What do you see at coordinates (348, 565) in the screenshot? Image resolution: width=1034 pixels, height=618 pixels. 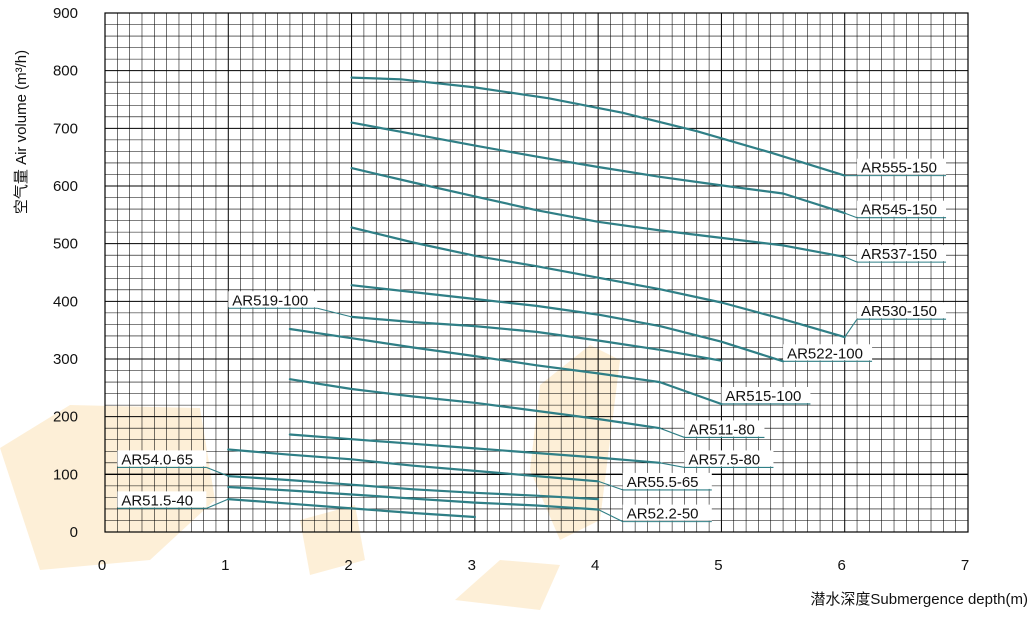 I see `x-tick-label: 2` at bounding box center [348, 565].